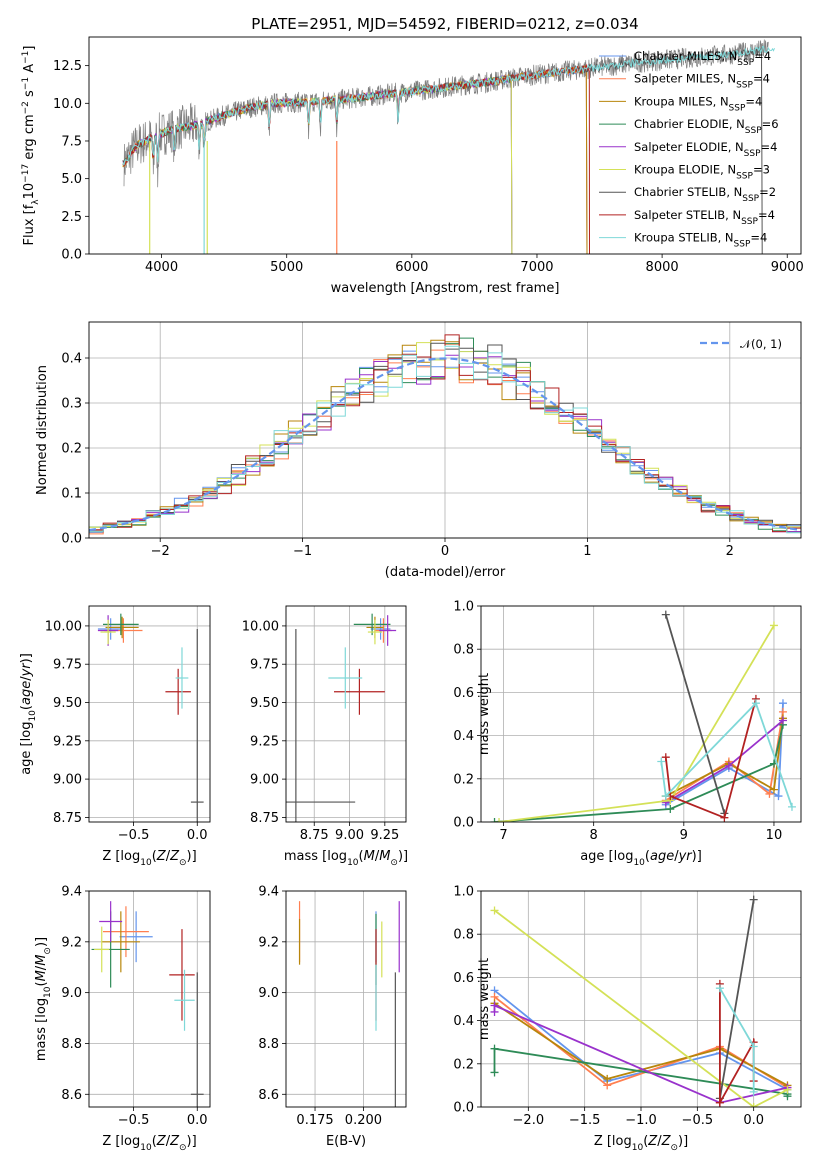  What do you see at coordinates (264, 703) in the screenshot?
I see `y-tick-label: 9.50` at bounding box center [264, 703].